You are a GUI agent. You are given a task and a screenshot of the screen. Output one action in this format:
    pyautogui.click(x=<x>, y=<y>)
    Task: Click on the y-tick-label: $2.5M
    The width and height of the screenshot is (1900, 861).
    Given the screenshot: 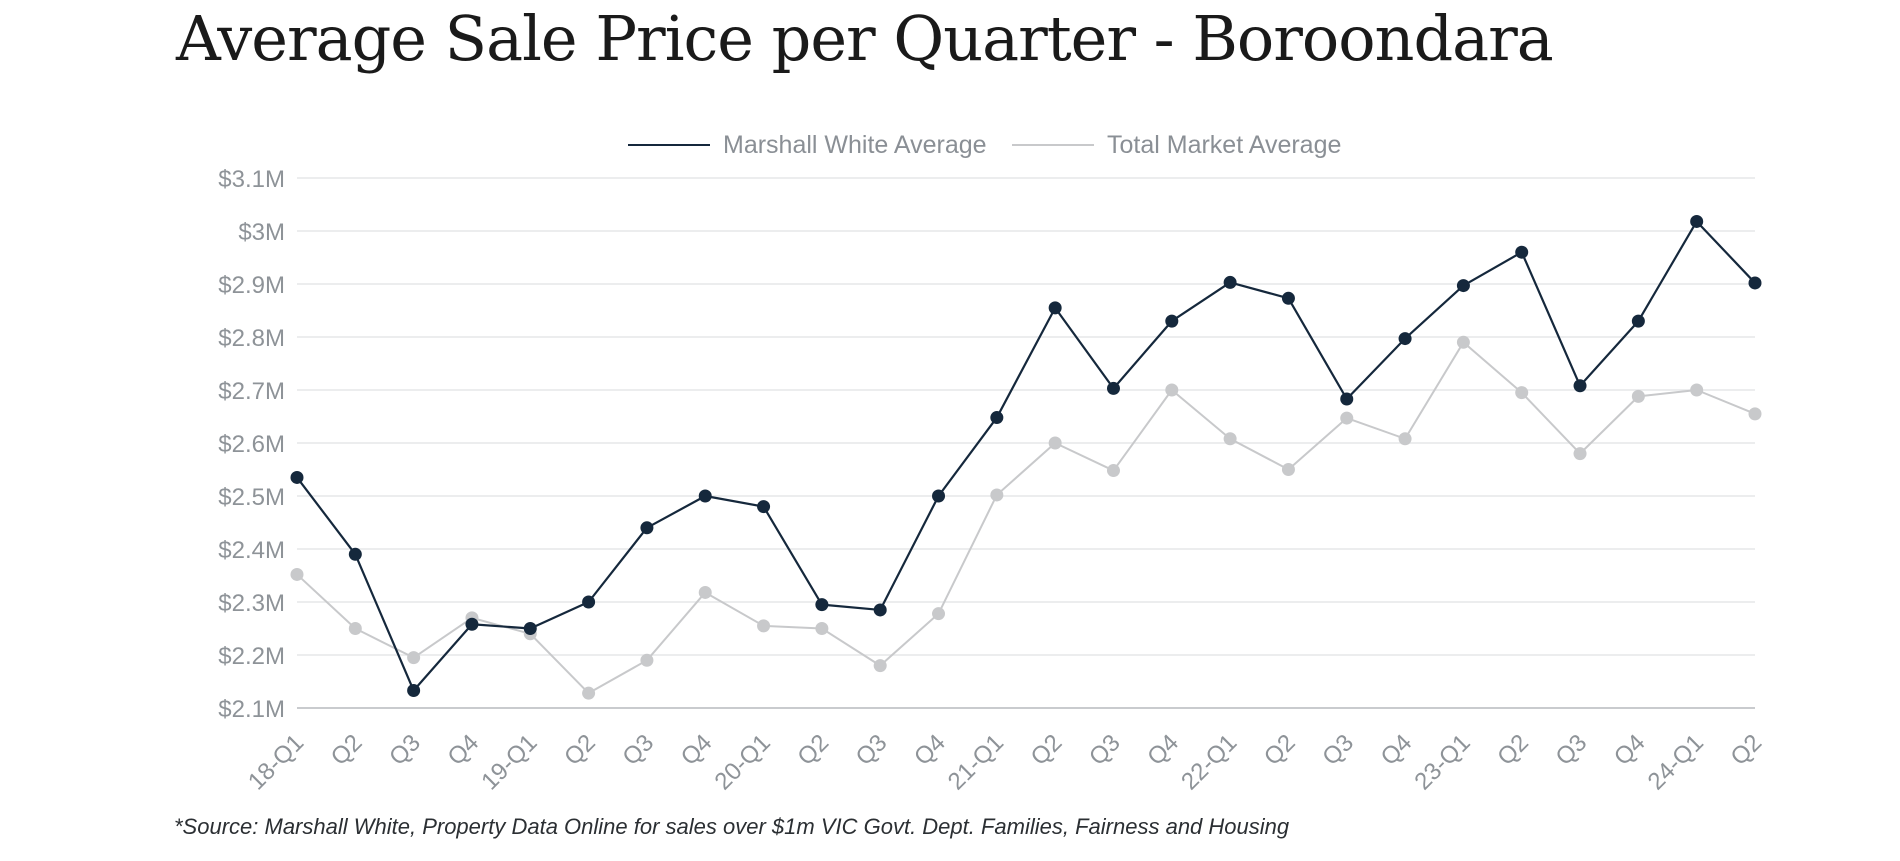 What is the action you would take?
    pyautogui.click(x=251, y=497)
    